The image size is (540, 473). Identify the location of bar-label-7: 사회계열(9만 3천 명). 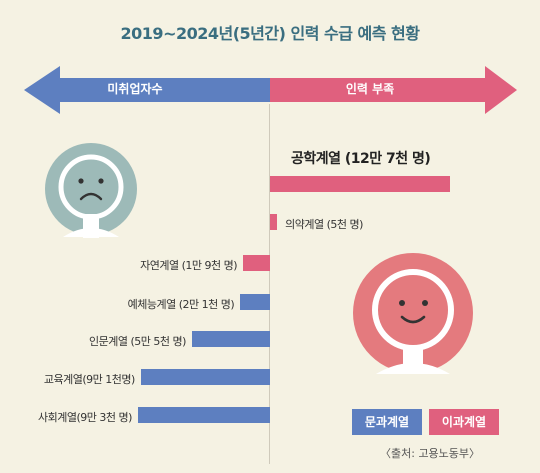
(85, 417).